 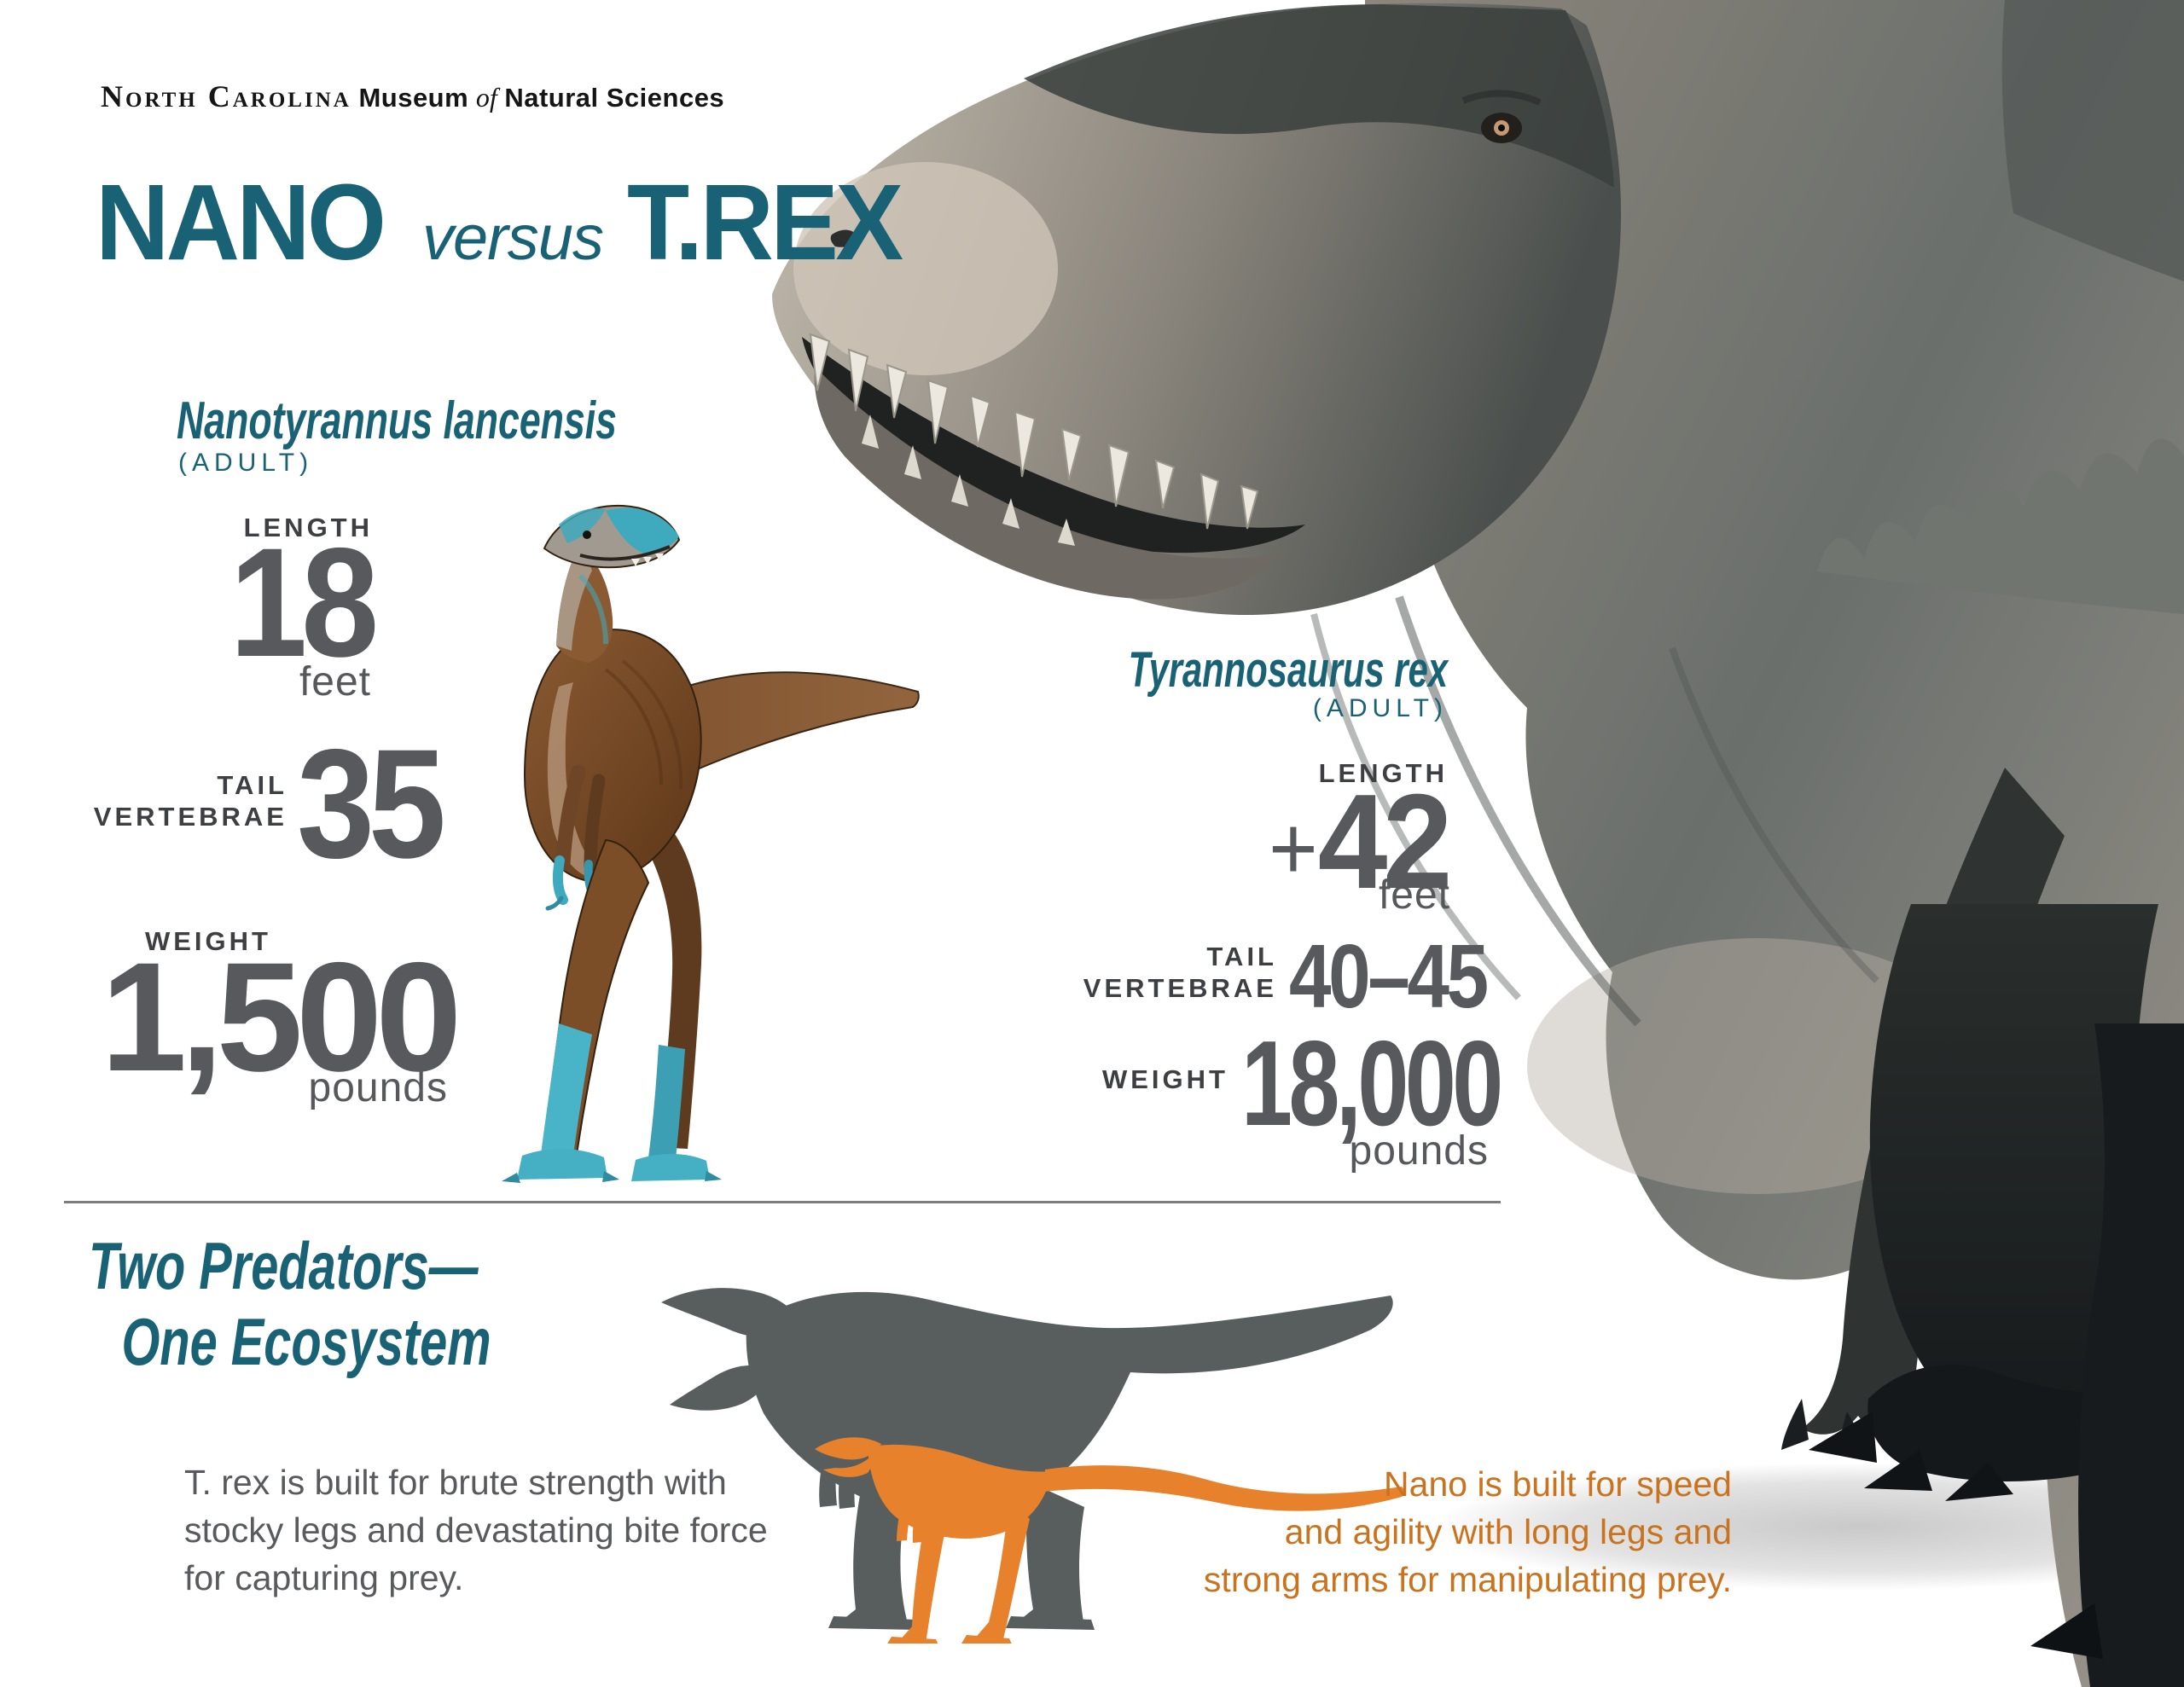 I want to click on footer-heading-line1: Two Predators—, so click(x=284, y=1265).